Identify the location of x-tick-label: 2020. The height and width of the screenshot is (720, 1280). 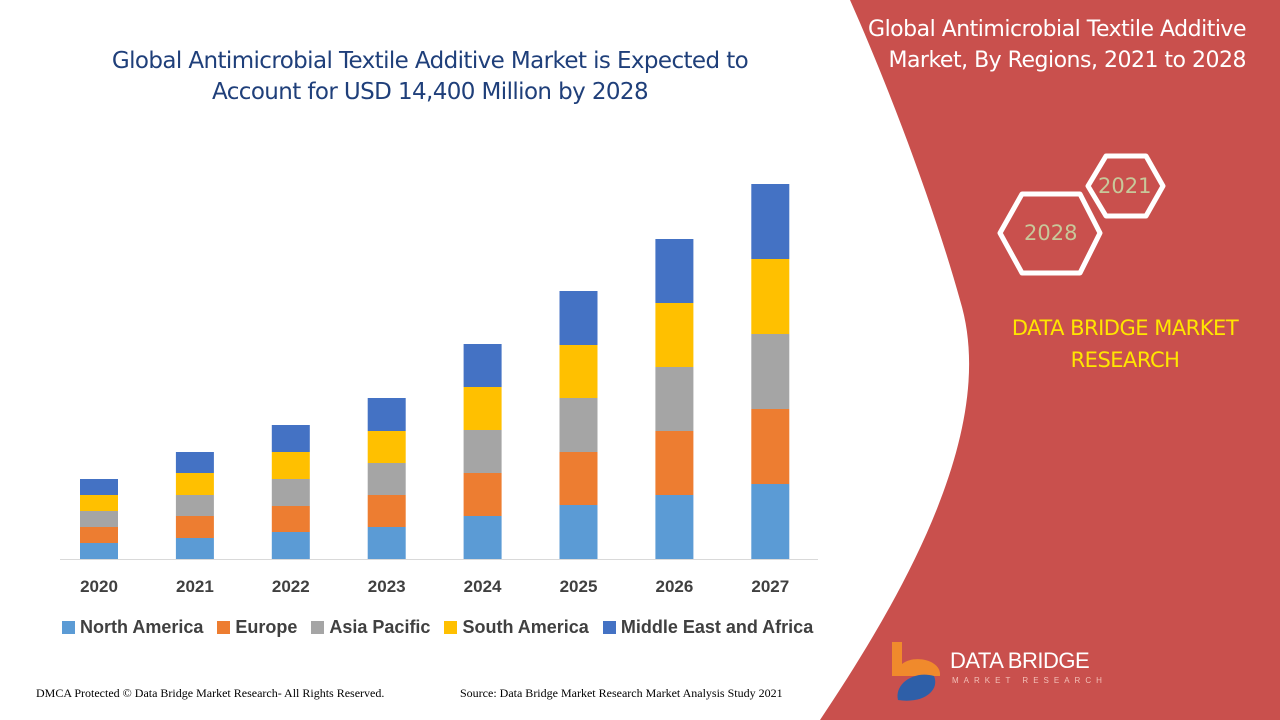
(99, 586).